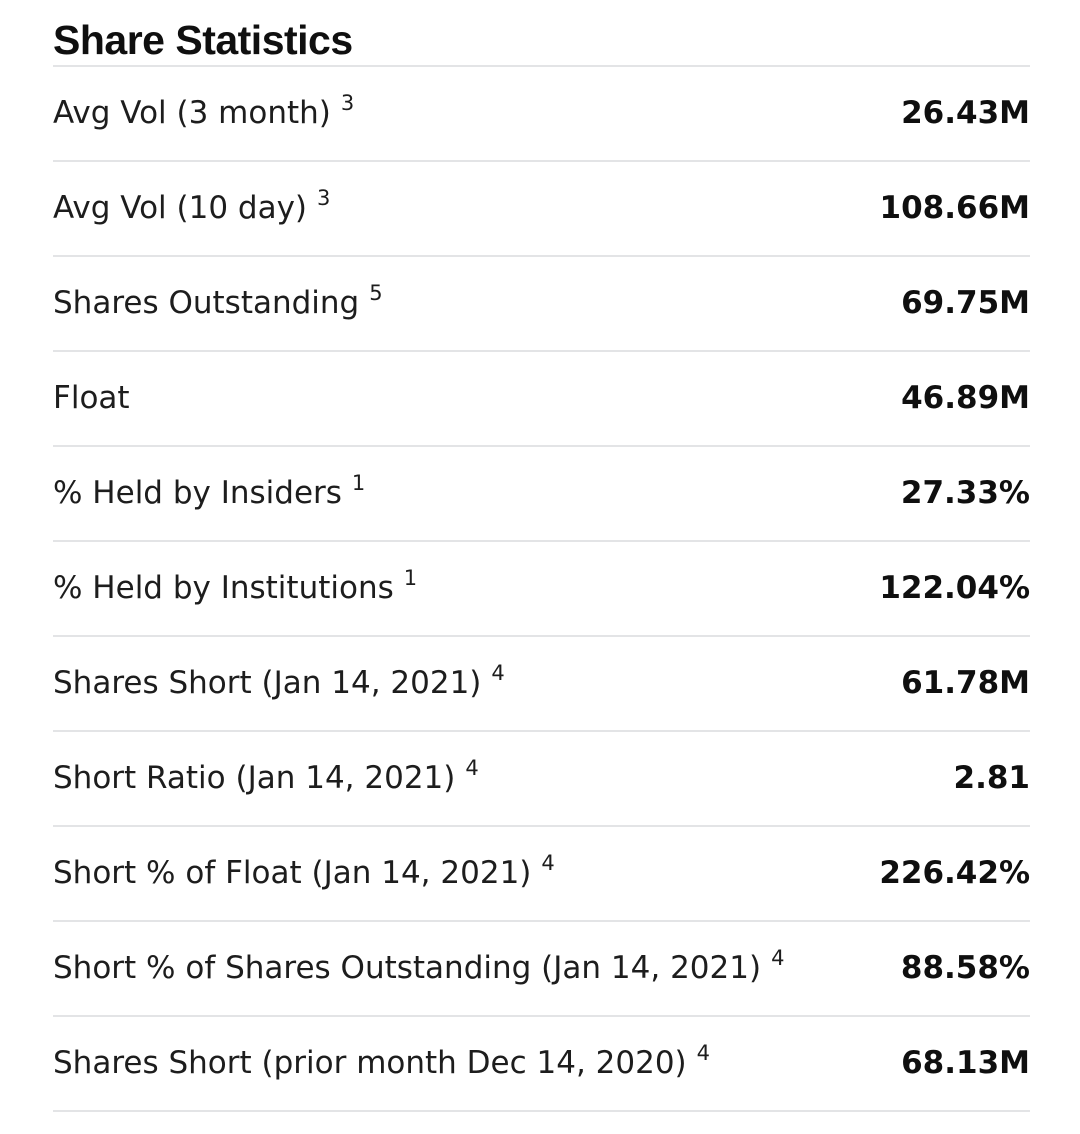 The width and height of the screenshot is (1080, 1134). I want to click on stat-value: 46.89M, so click(965, 398).